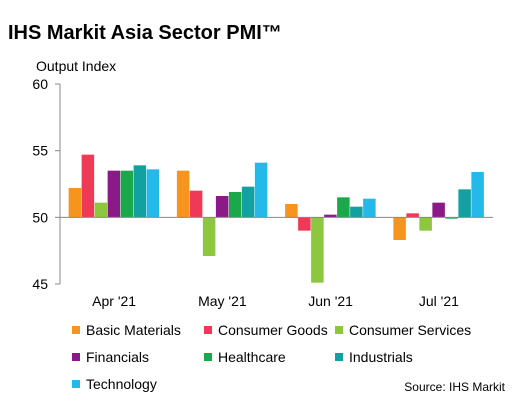 This screenshot has width=529, height=404. Describe the element at coordinates (439, 301) in the screenshot. I see `x-tick-label: Jul '21` at that location.